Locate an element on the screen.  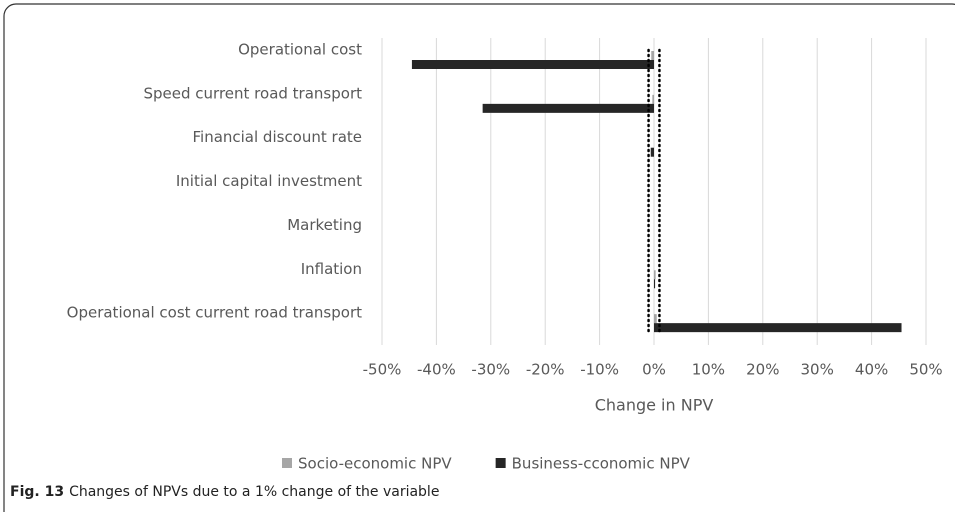
x-tick-label: -30% is located at coordinates (490, 370).